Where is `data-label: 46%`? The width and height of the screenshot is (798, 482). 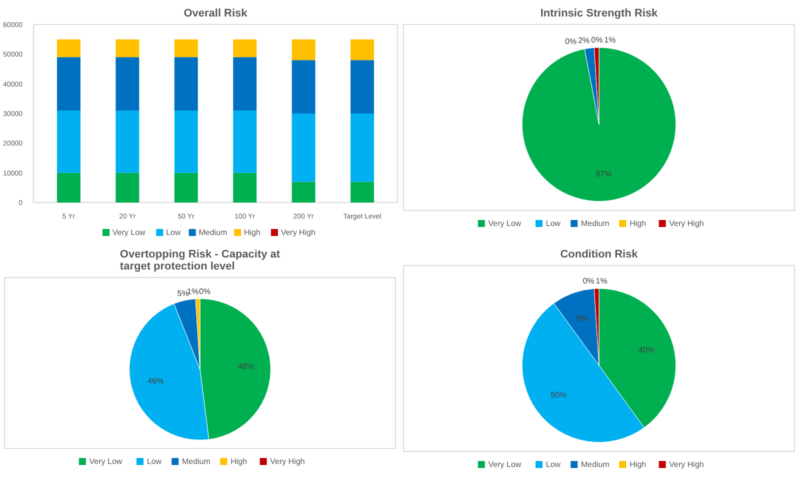 data-label: 46% is located at coordinates (156, 381).